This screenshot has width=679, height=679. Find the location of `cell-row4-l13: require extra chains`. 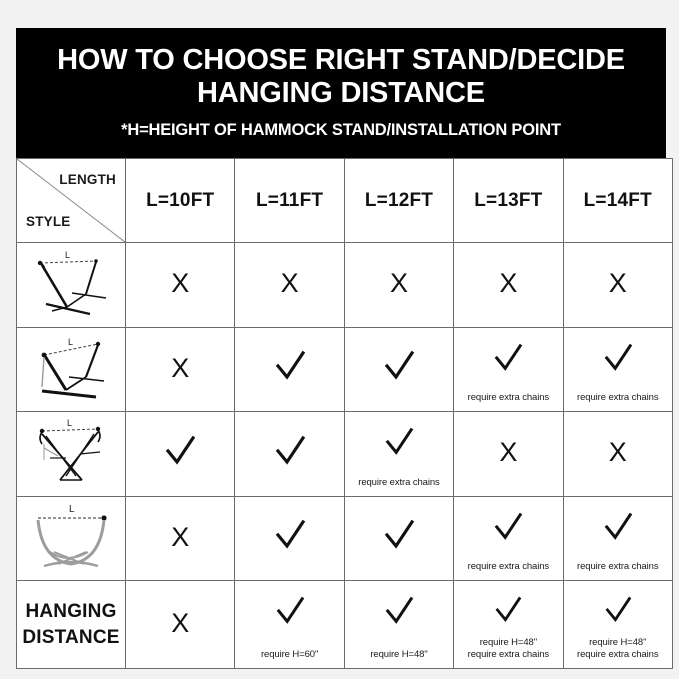

cell-row4-l13: require extra chains is located at coordinates (508, 538).